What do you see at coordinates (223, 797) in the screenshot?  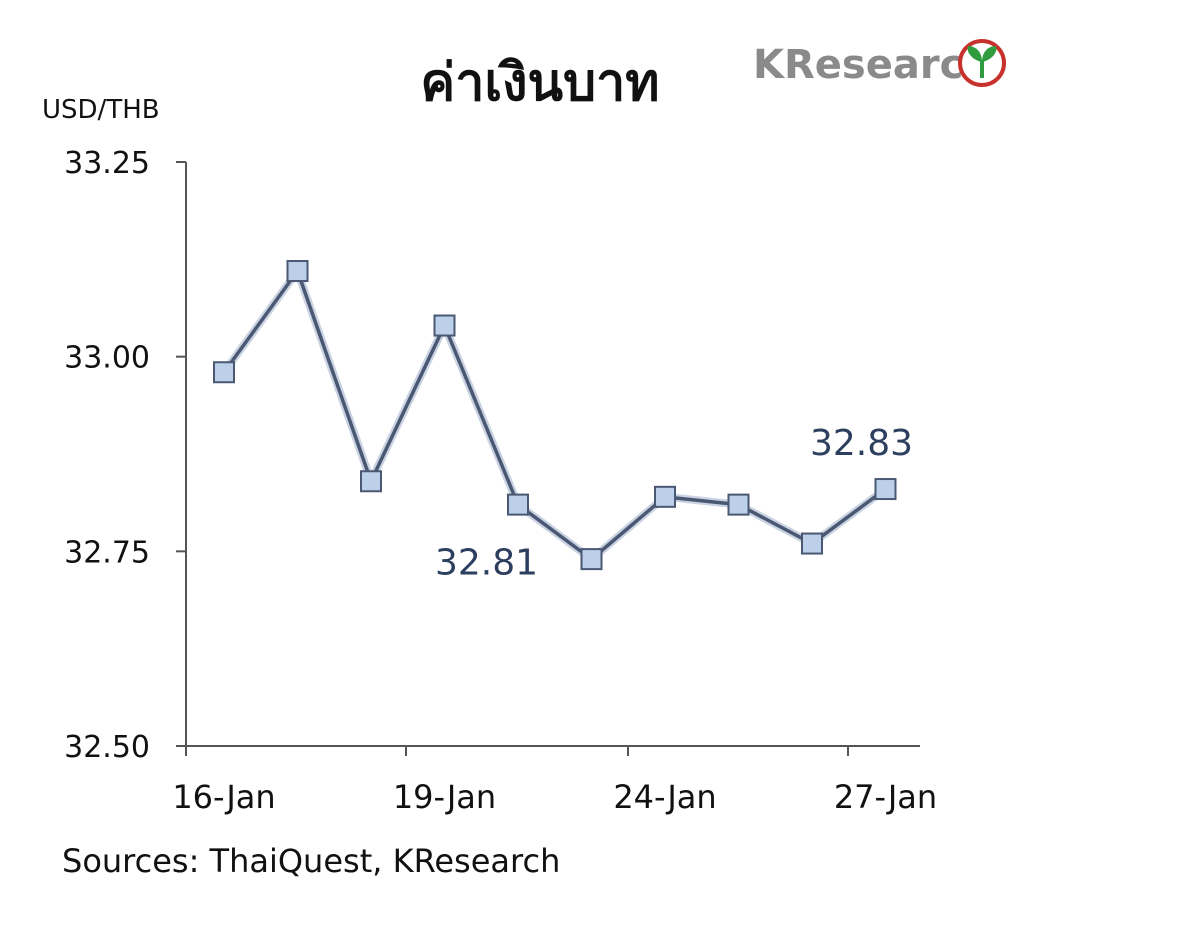 I see `x-tick-label: 16-Jan` at bounding box center [223, 797].